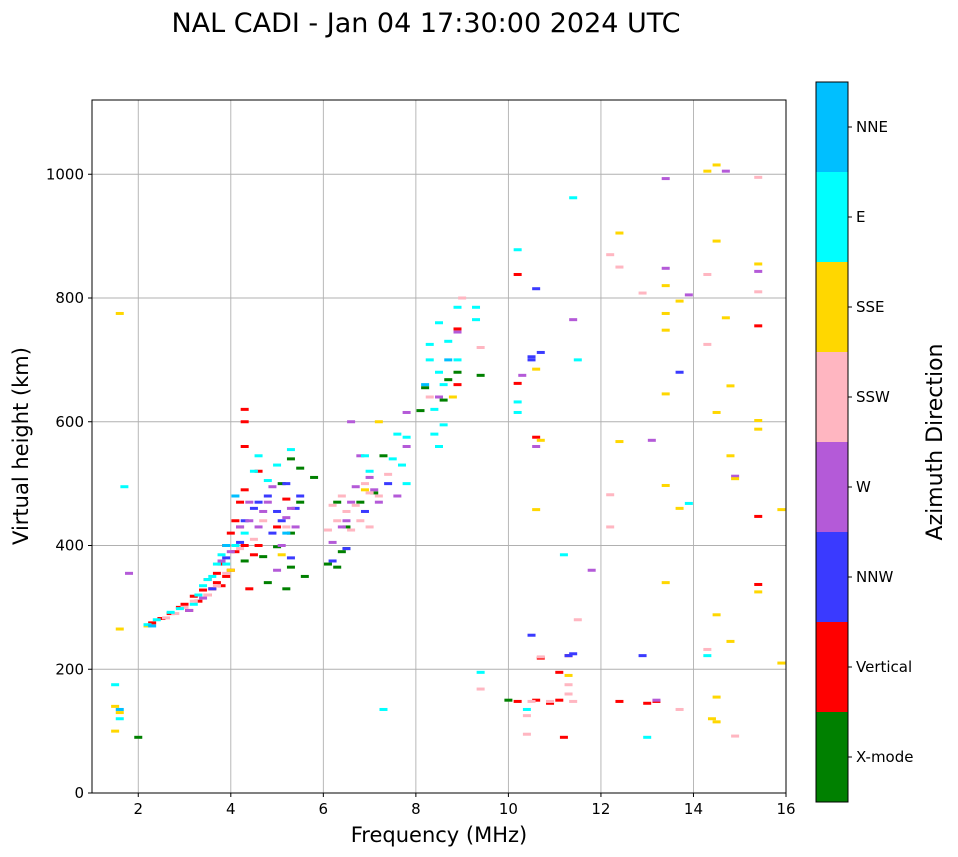 This screenshot has height=857, width=958. Describe the element at coordinates (324, 809) in the screenshot. I see `x-tick-label: 6` at that location.